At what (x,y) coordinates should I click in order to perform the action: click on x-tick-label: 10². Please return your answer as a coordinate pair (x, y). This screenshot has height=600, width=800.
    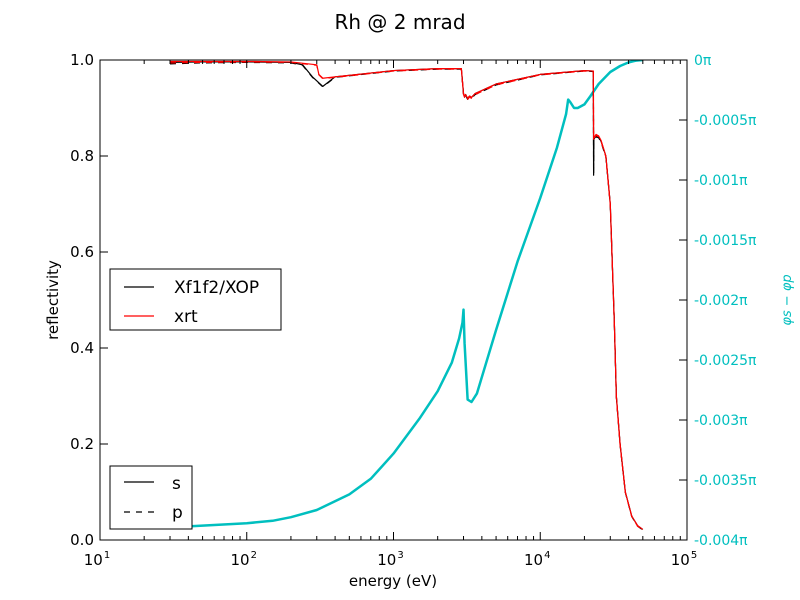
    Looking at the image, I should click on (244, 559).